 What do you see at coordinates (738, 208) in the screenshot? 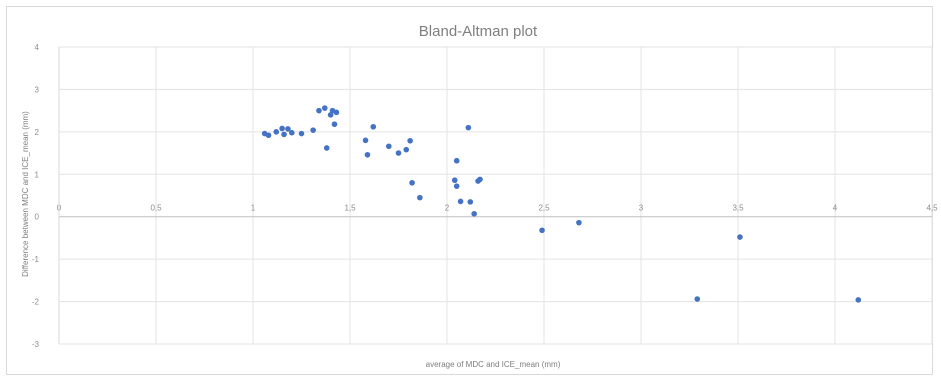
I see `x-tick-label: 3,5` at bounding box center [738, 208].